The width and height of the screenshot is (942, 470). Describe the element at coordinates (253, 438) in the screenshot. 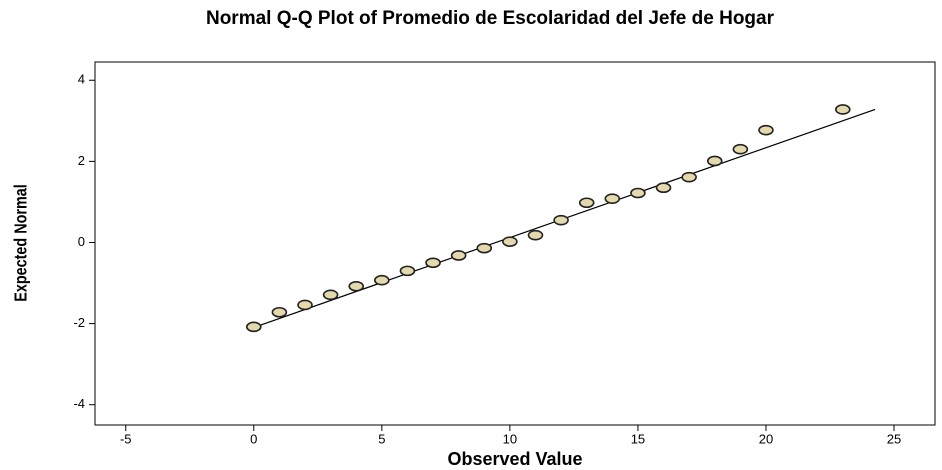

I see `x-tick-label: 0` at that location.